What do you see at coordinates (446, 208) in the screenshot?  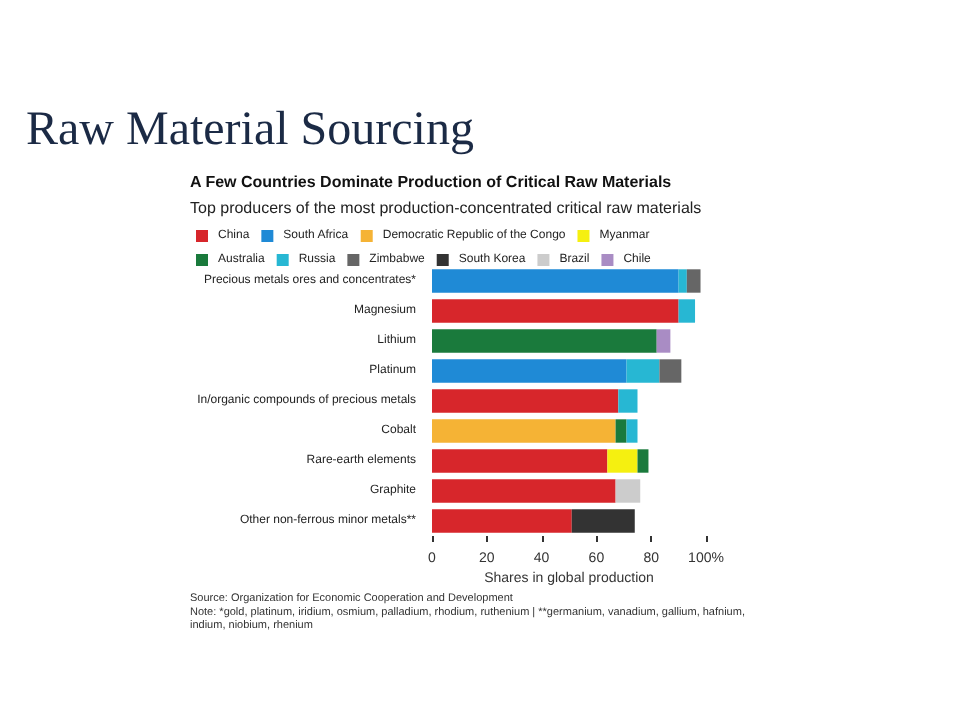 I see `text: Top producers of the most production-concentrated critical raw materials` at bounding box center [446, 208].